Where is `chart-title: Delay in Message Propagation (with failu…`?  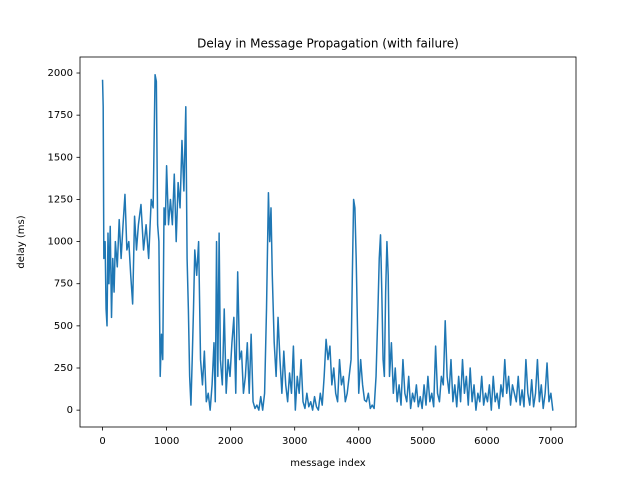
chart-title: Delay in Message Propagation (with failu… is located at coordinates (328, 44).